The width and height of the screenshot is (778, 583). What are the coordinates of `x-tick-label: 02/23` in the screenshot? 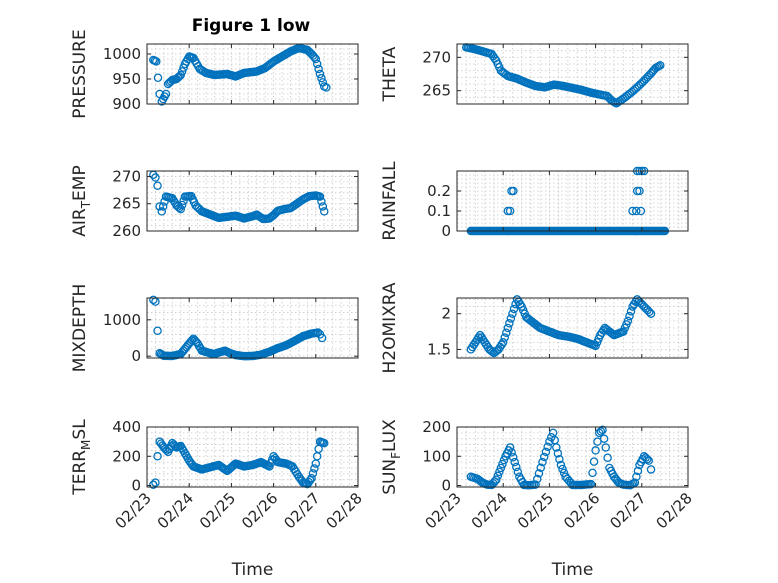 It's located at (443, 510).